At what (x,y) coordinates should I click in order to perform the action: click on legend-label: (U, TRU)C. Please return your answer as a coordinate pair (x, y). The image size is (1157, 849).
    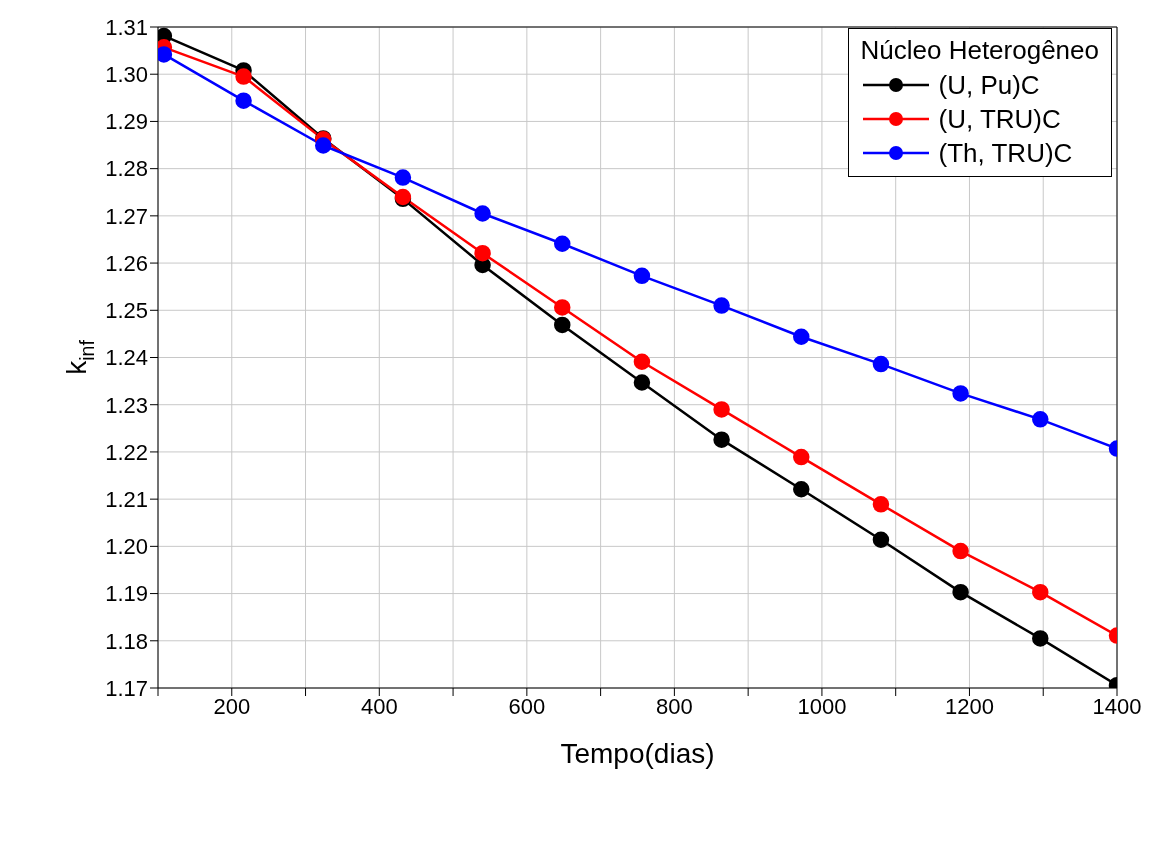
    Looking at the image, I should click on (999, 119).